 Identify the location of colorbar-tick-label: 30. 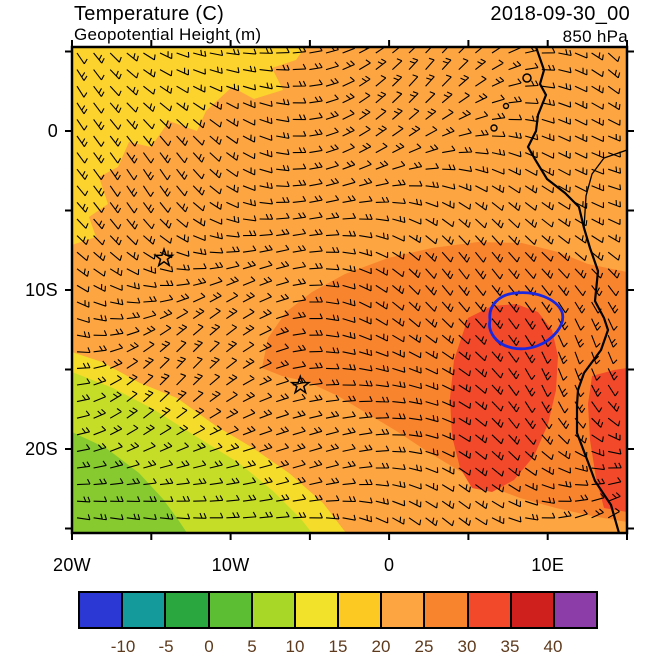
(467, 646).